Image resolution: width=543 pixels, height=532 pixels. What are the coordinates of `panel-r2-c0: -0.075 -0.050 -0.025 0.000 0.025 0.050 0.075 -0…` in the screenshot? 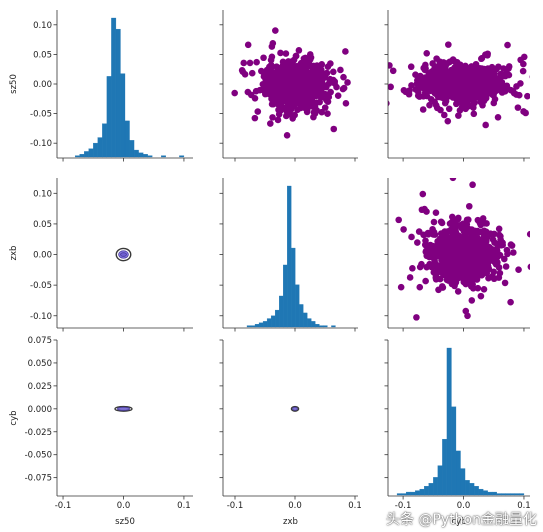 It's located at (101, 431).